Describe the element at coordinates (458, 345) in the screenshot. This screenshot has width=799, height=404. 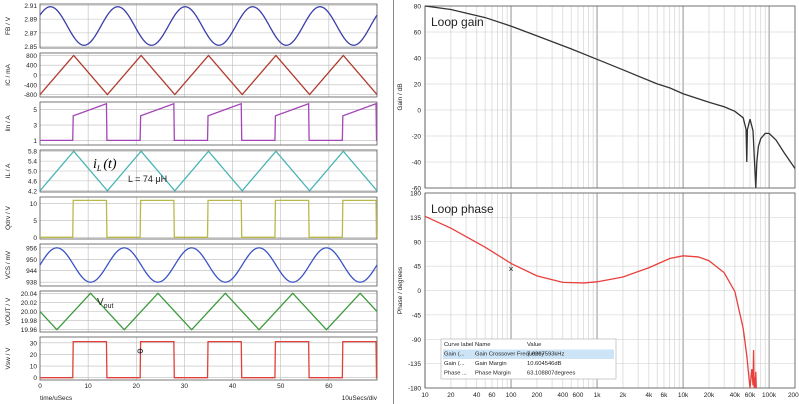
I see `table-header: Curve label` at that location.